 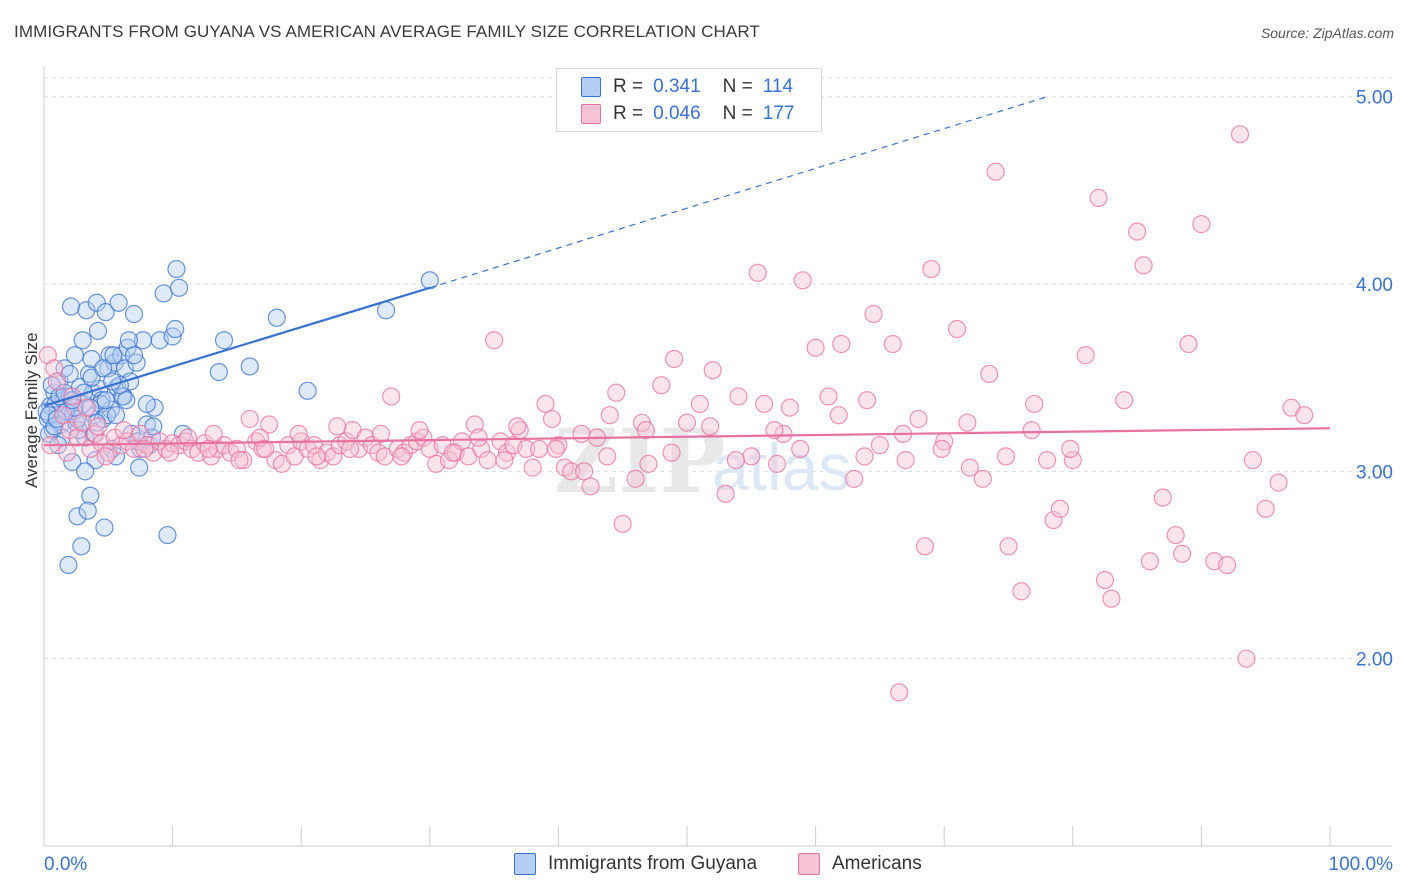 What do you see at coordinates (677, 113) in the screenshot?
I see `legend-r-value: 0.046` at bounding box center [677, 113].